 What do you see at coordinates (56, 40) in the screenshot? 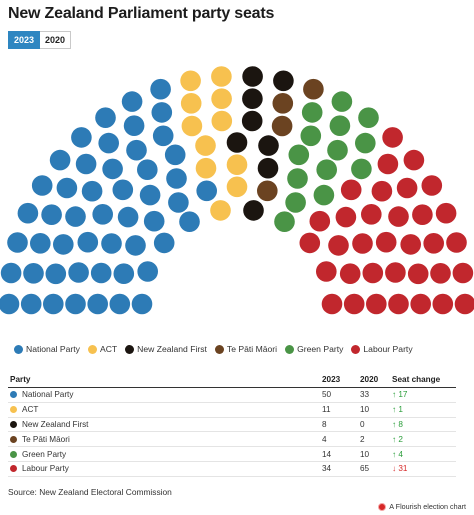
I see `tab-2020: 2020` at bounding box center [56, 40].